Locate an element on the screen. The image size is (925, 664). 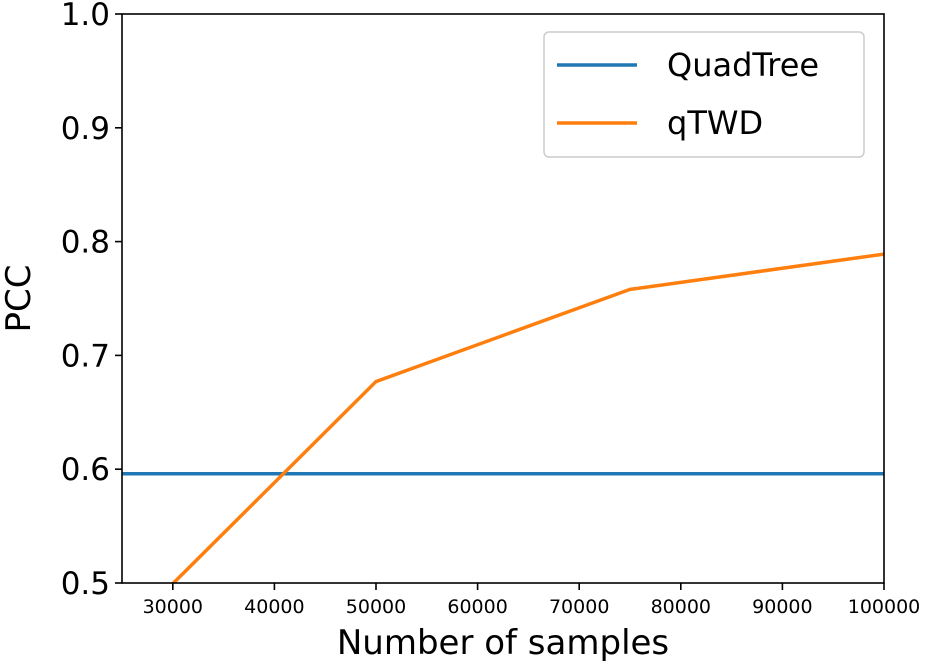
x-tick-label: 90000 is located at coordinates (782, 607).